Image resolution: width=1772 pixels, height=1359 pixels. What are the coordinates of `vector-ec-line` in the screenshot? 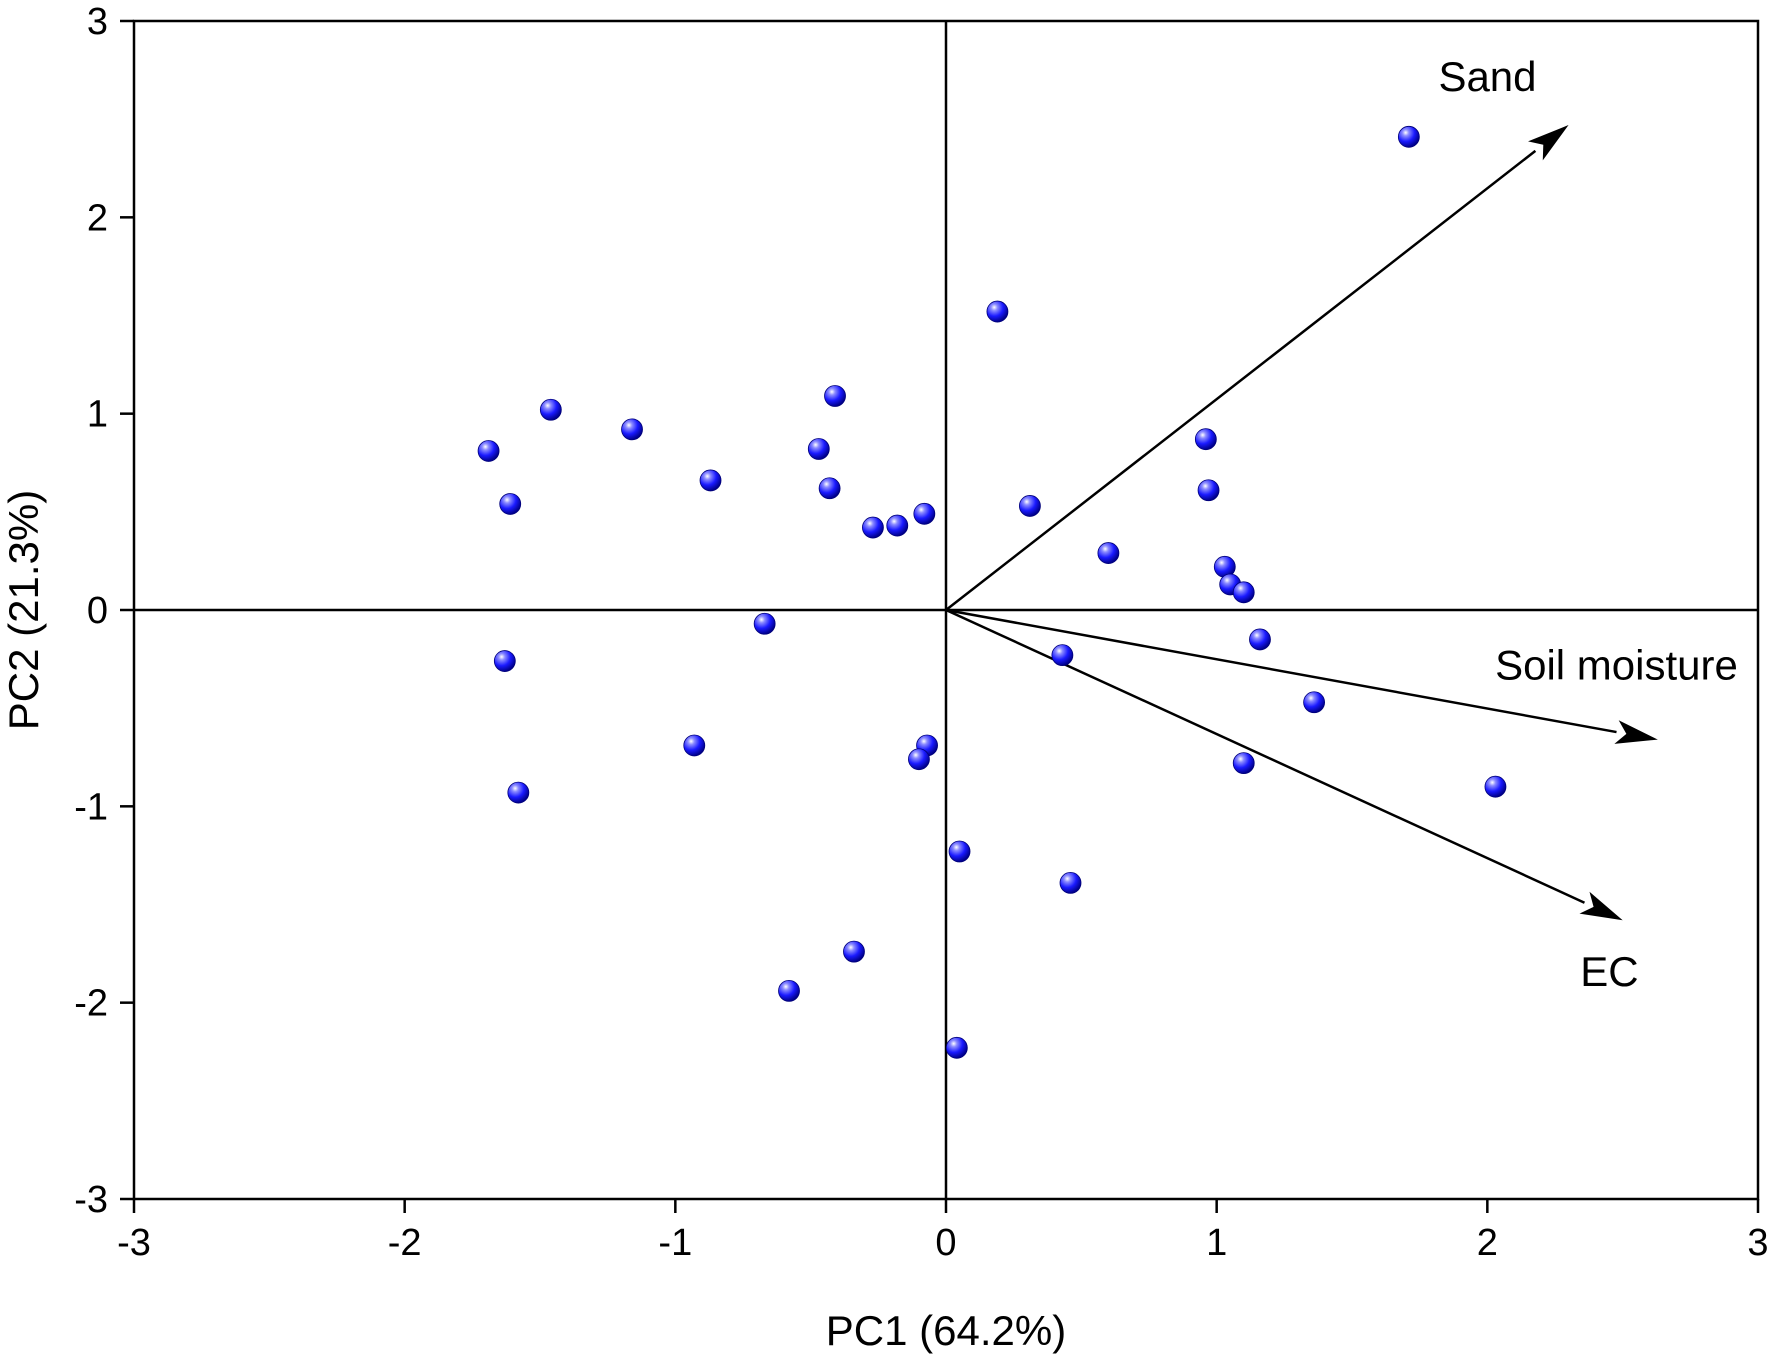 It's located at (1265, 756).